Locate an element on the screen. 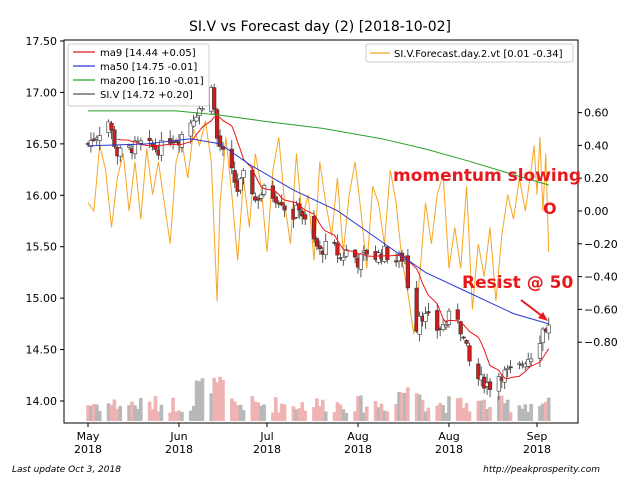  y-left-tick-label: 17.00 is located at coordinates (42, 92).